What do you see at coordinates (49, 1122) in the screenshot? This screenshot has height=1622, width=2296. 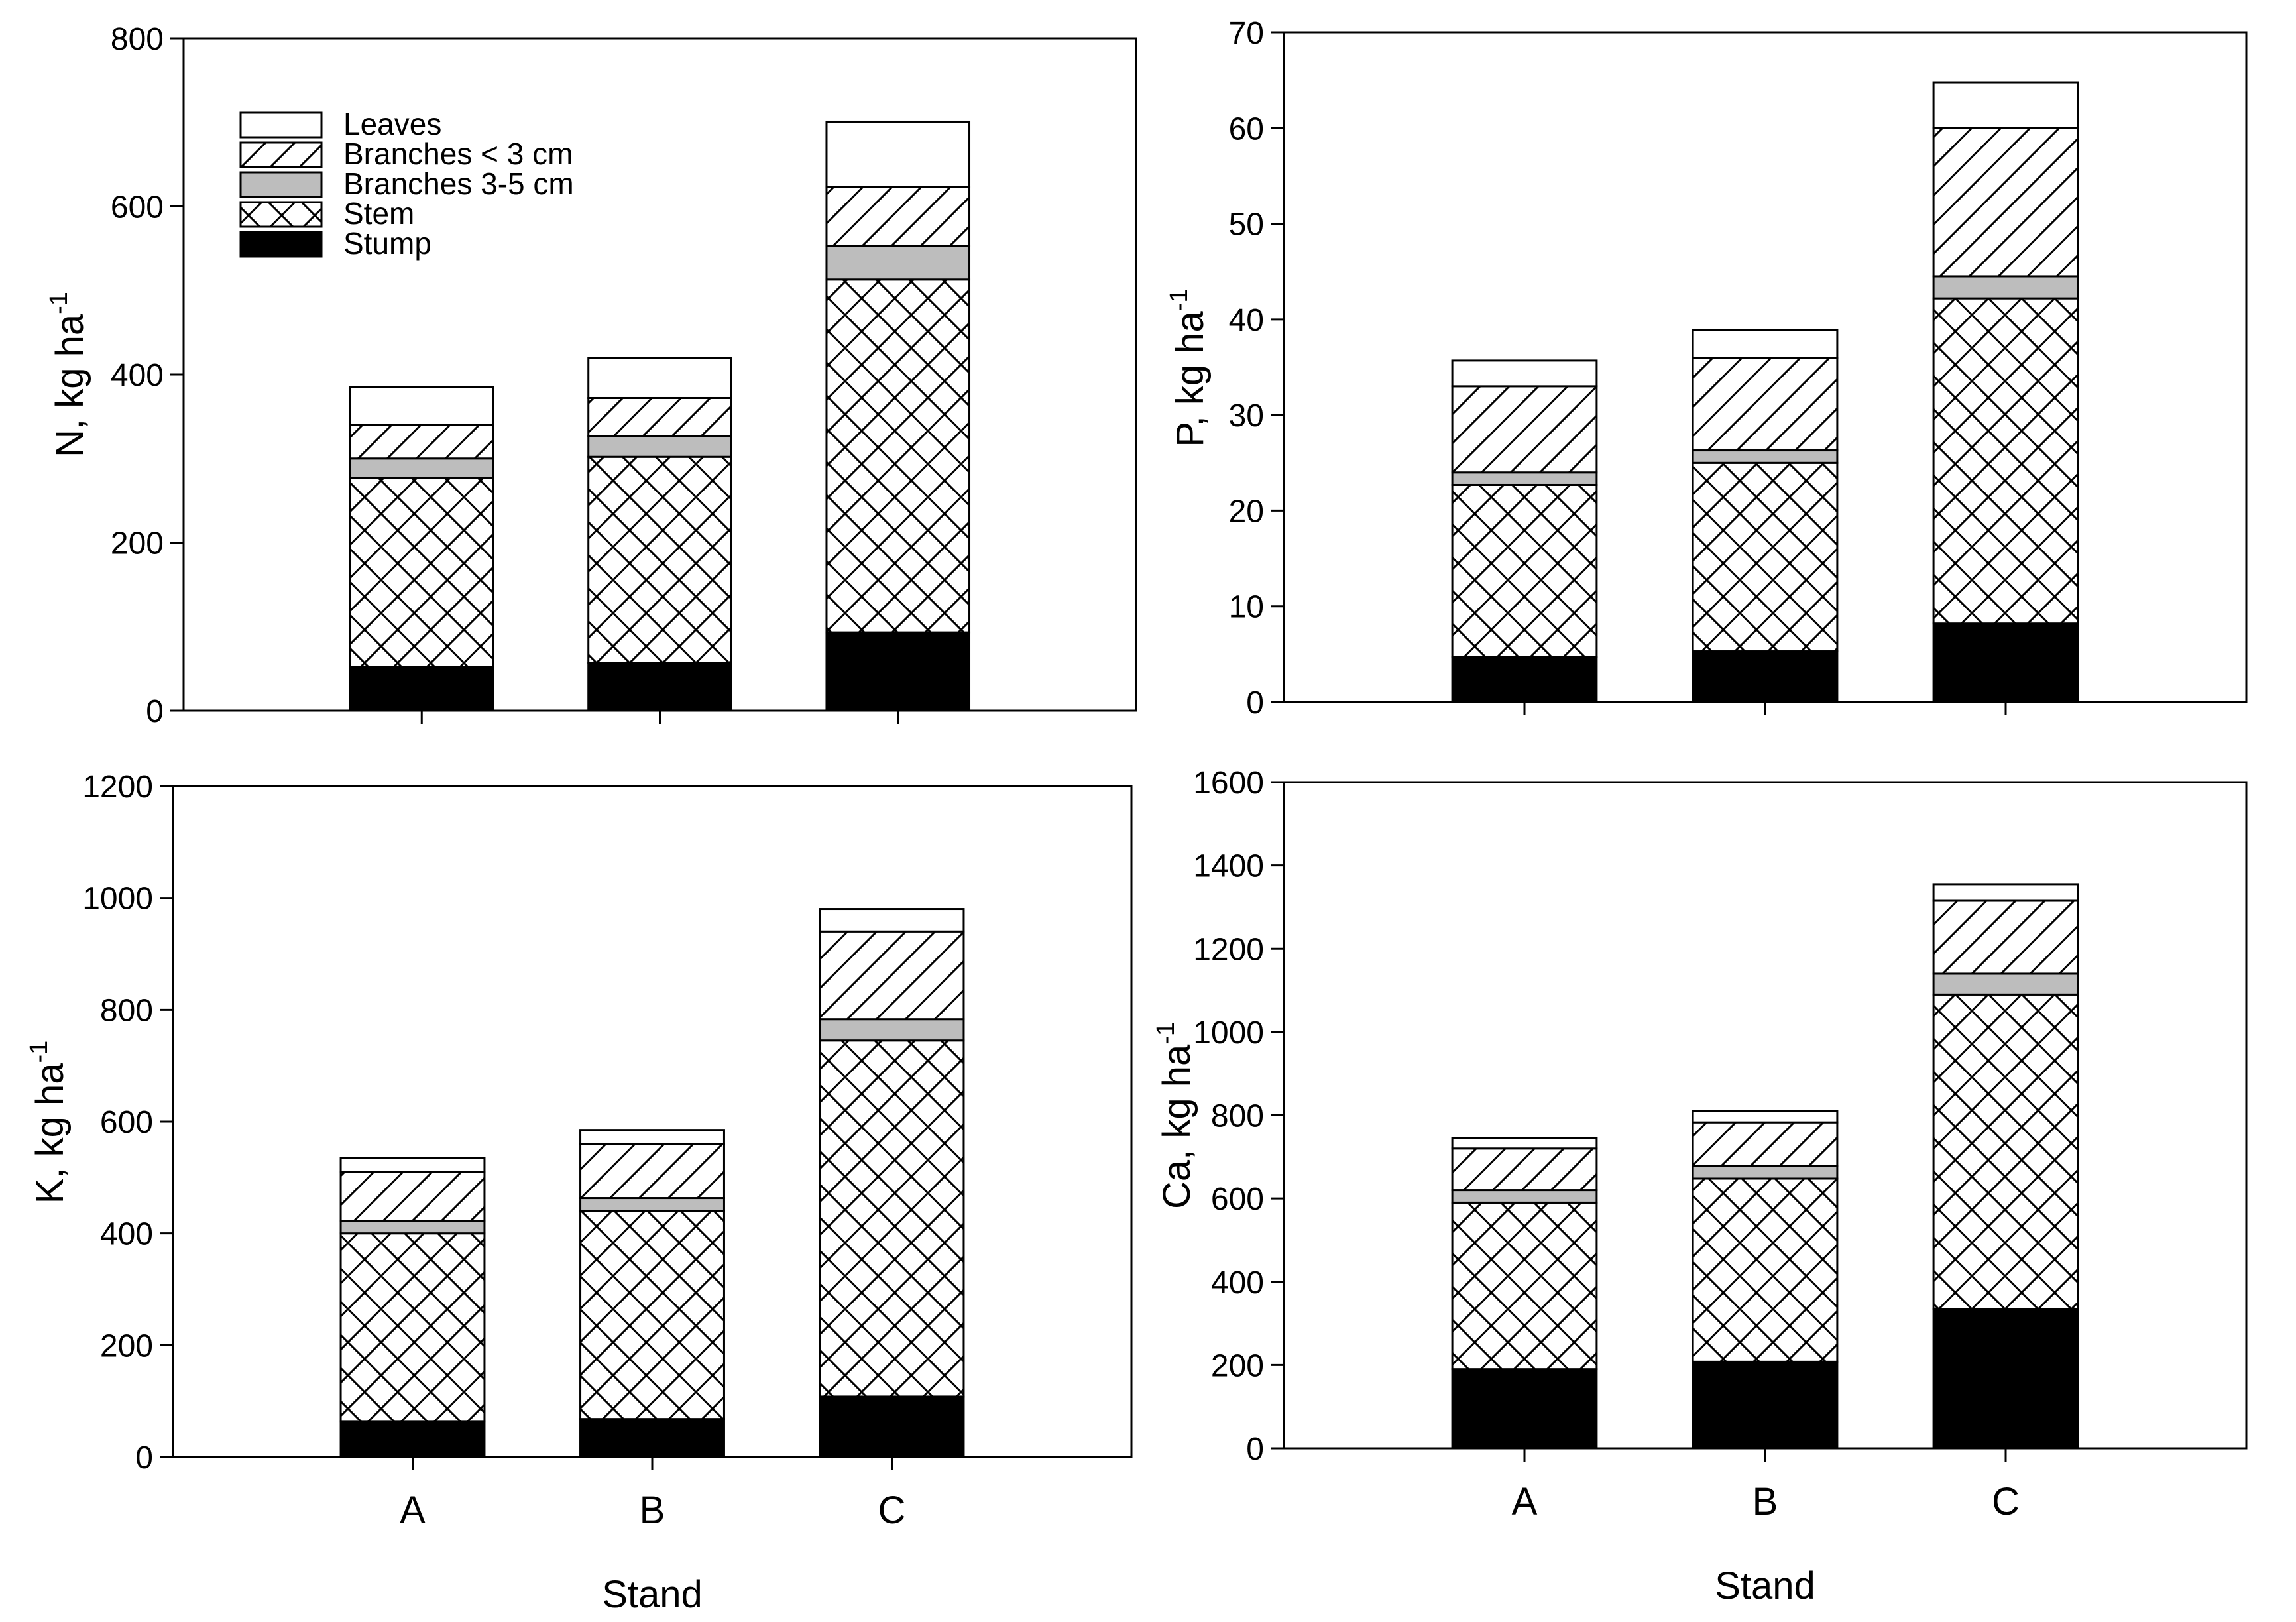 I see `y-axis-title: K, kg ha-1` at bounding box center [49, 1122].